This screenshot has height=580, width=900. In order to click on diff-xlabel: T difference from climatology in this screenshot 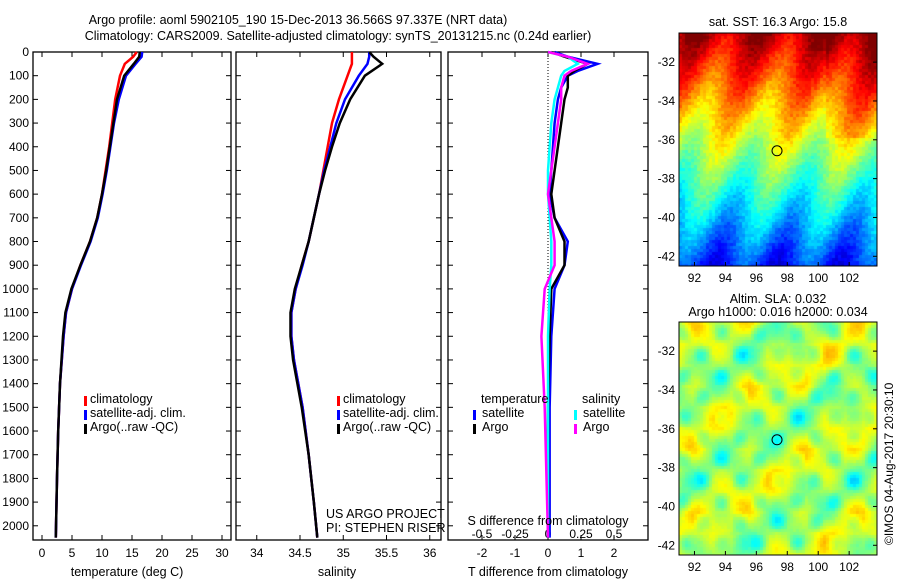, I will do `click(548, 572)`.